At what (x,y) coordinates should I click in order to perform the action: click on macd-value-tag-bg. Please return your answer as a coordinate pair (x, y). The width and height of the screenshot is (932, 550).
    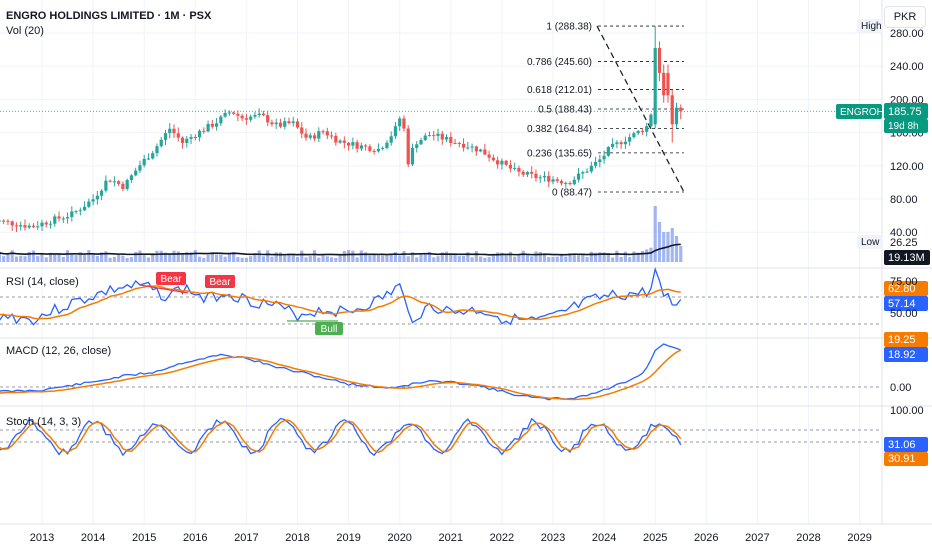
    Looking at the image, I should click on (906, 354).